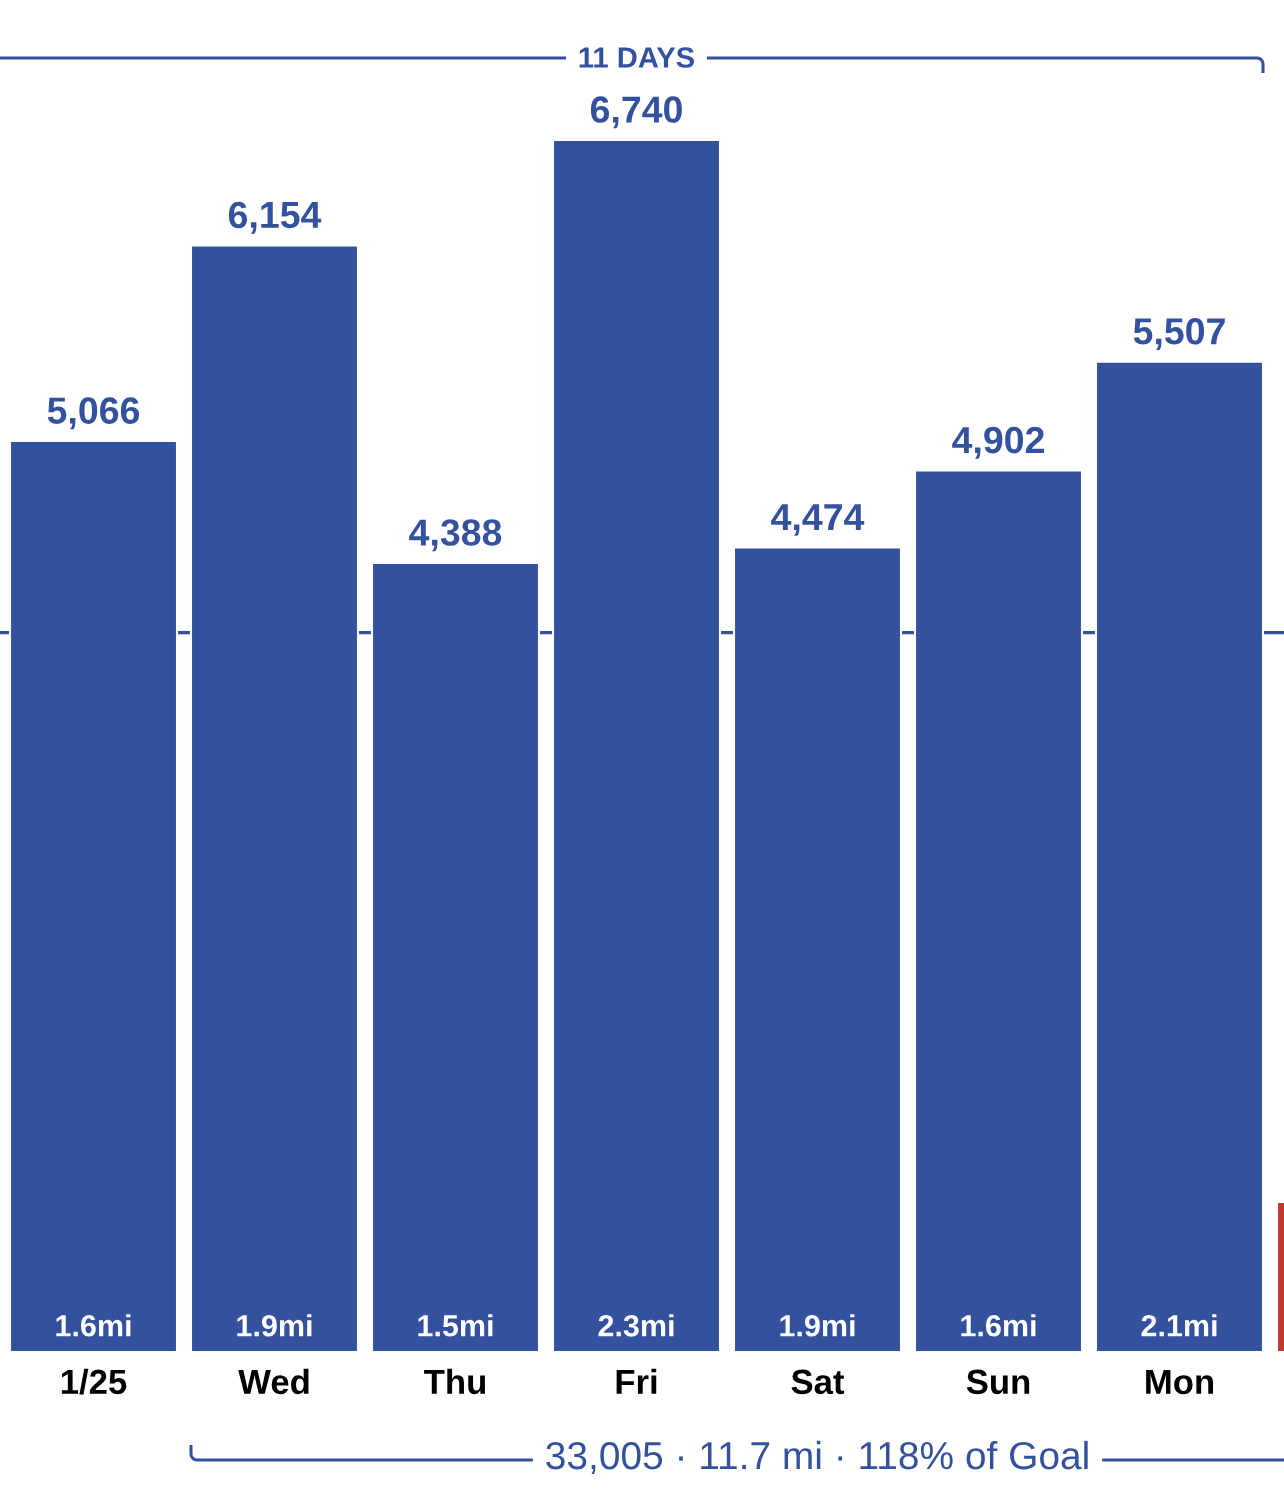  Describe the element at coordinates (93, 413) in the screenshot. I see `data-label: 5,066` at that location.